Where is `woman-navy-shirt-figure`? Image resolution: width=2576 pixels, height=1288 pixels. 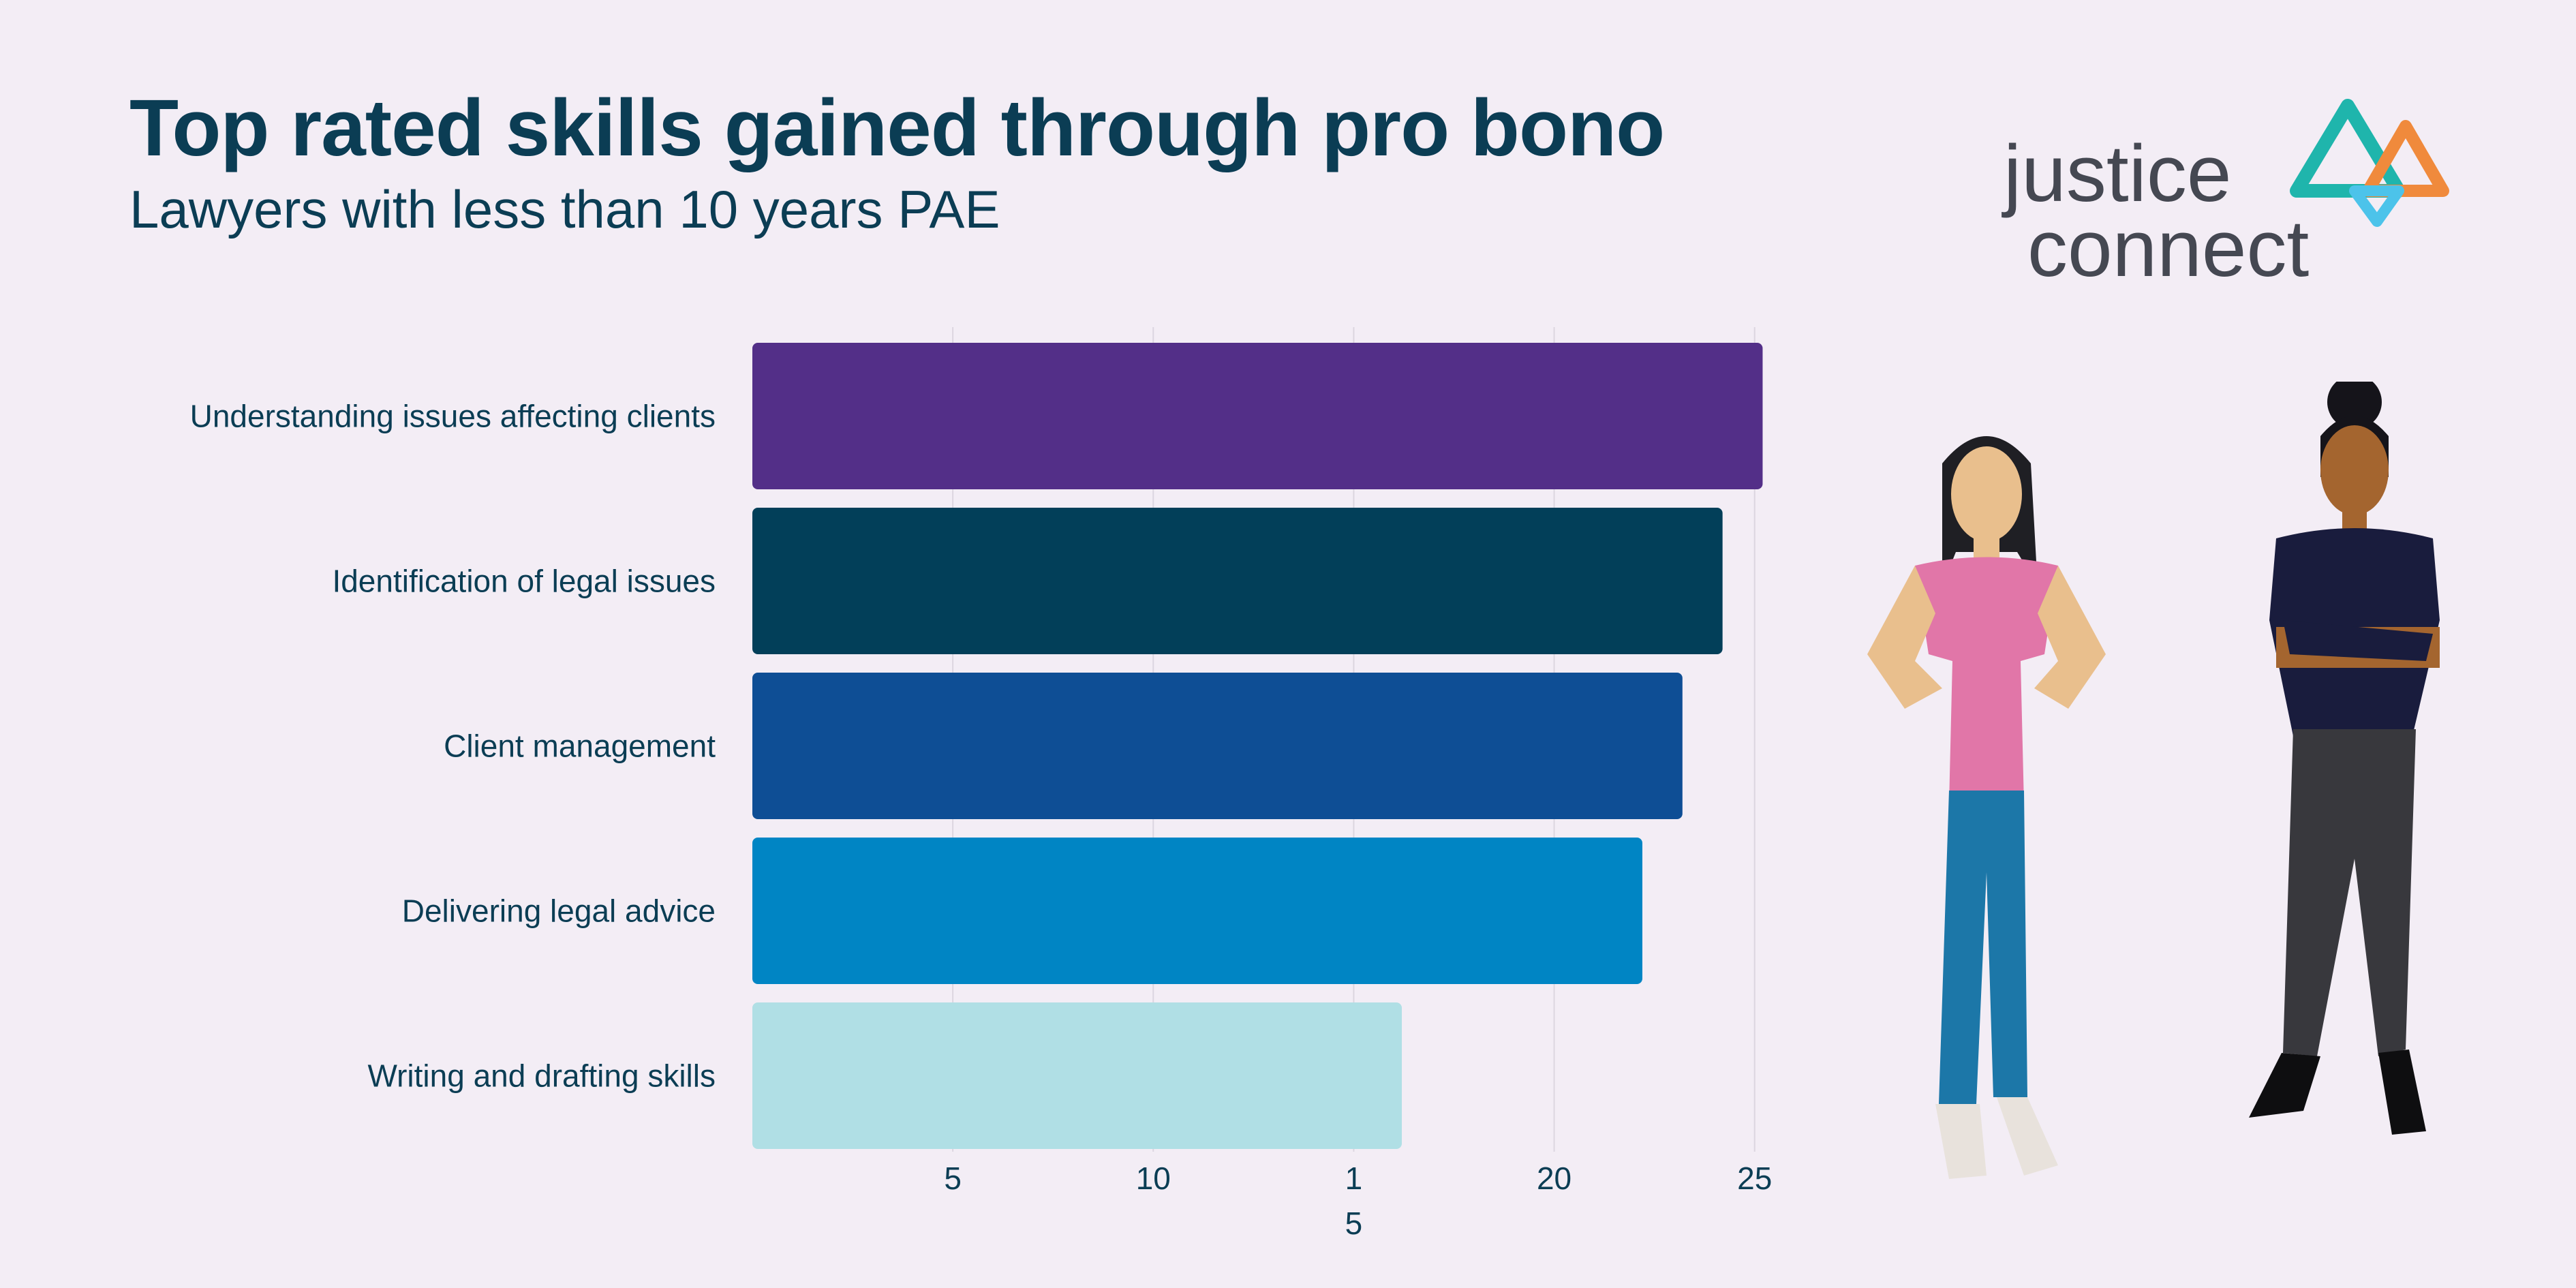
woman-navy-shirt-figure is located at coordinates (2344, 759).